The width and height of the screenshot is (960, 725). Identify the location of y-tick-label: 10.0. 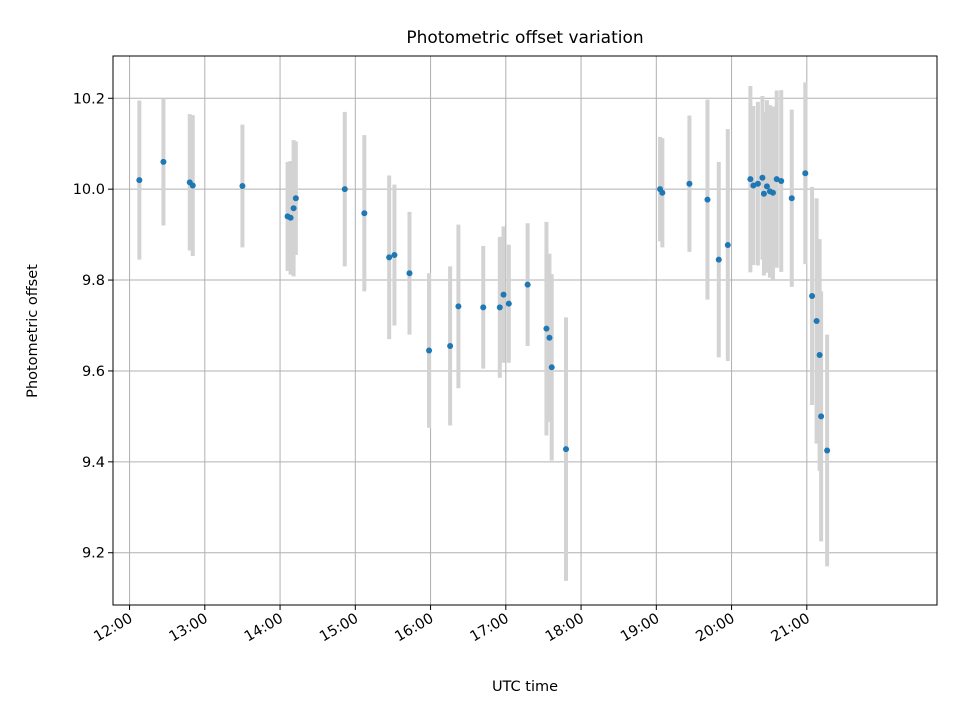
(89, 190).